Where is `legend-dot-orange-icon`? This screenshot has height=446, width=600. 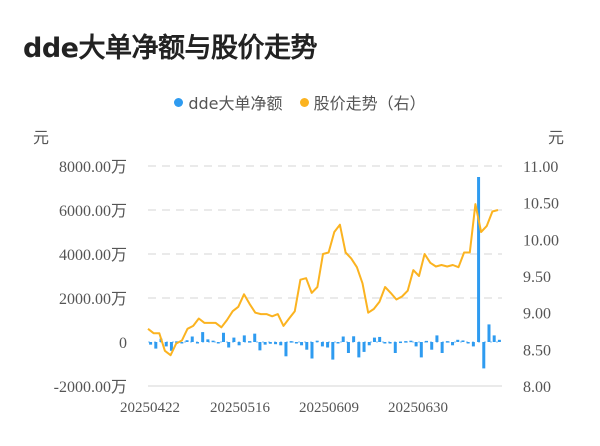
legend-dot-orange-icon is located at coordinates (304, 102).